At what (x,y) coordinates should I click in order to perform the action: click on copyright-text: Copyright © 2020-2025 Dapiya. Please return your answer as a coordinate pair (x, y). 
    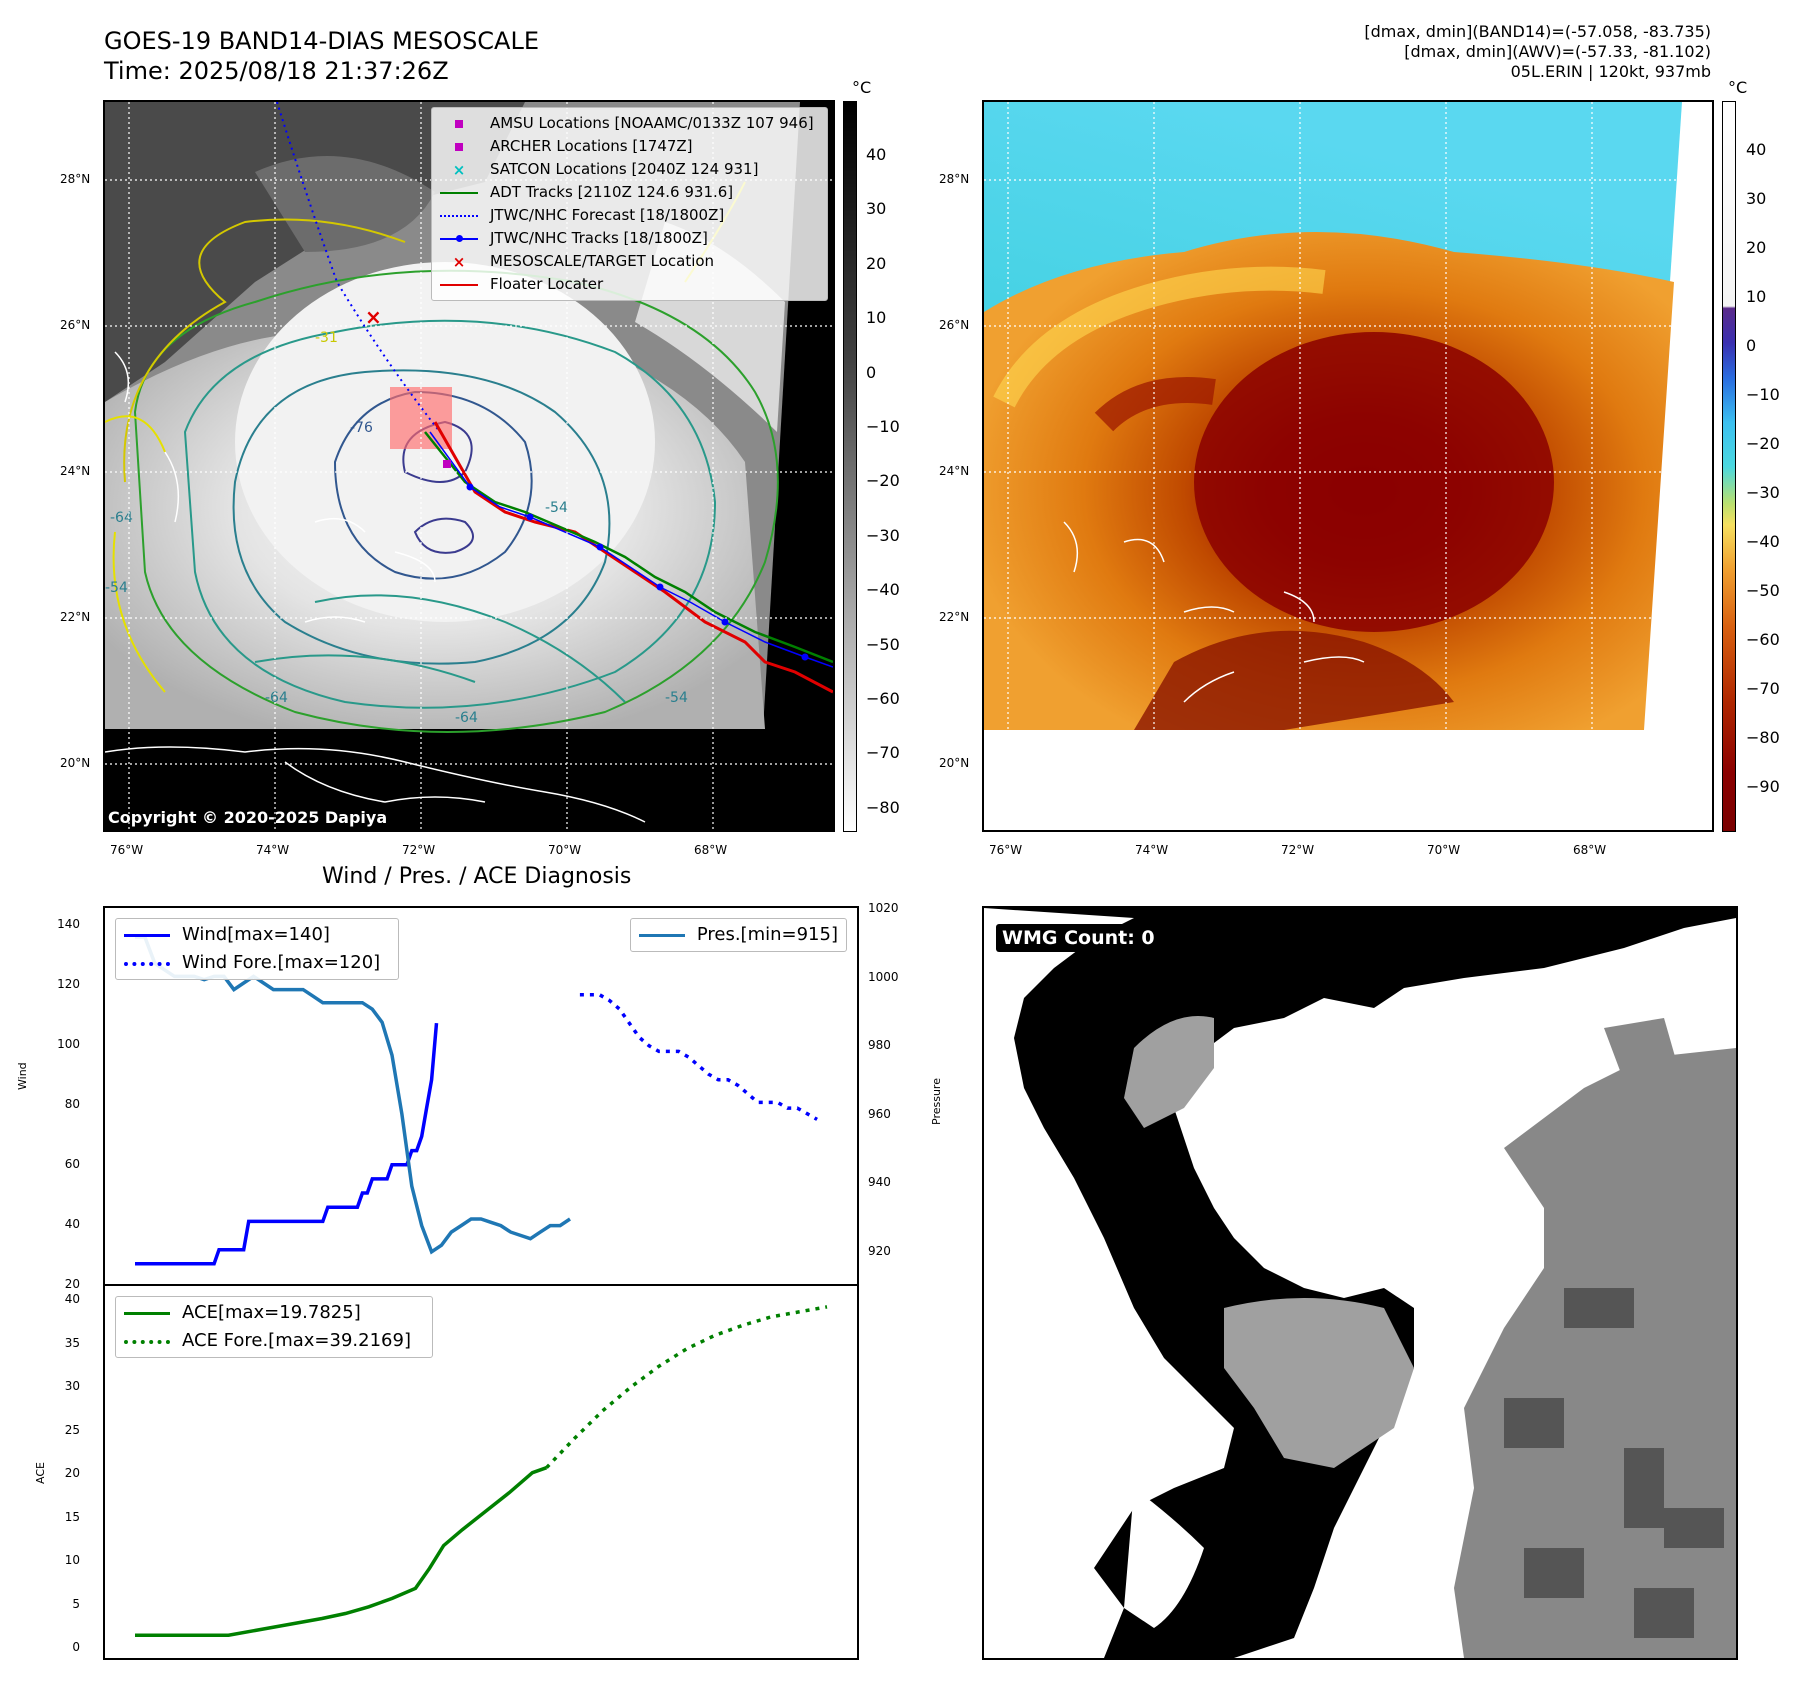
    Looking at the image, I should click on (248, 817).